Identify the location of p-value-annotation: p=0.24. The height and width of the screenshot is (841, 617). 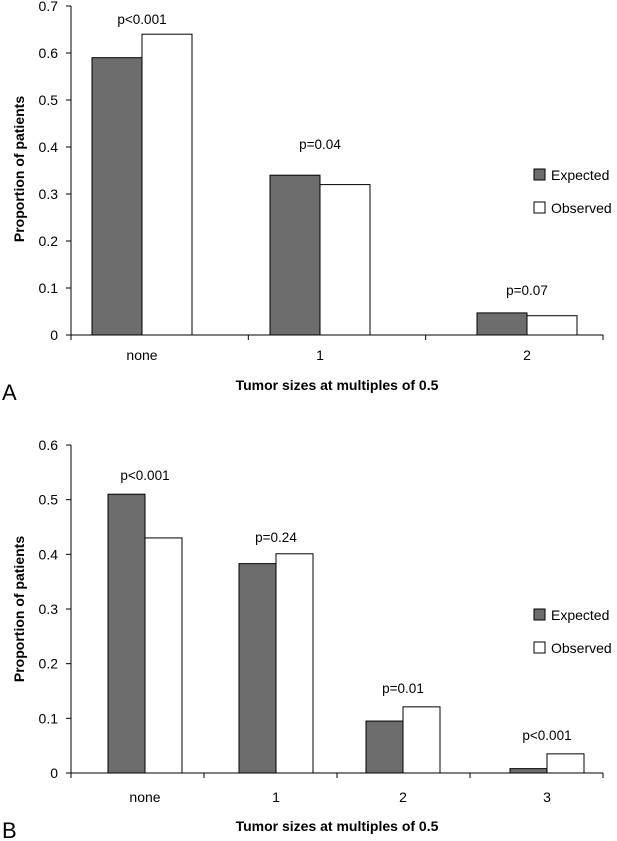
(276, 537).